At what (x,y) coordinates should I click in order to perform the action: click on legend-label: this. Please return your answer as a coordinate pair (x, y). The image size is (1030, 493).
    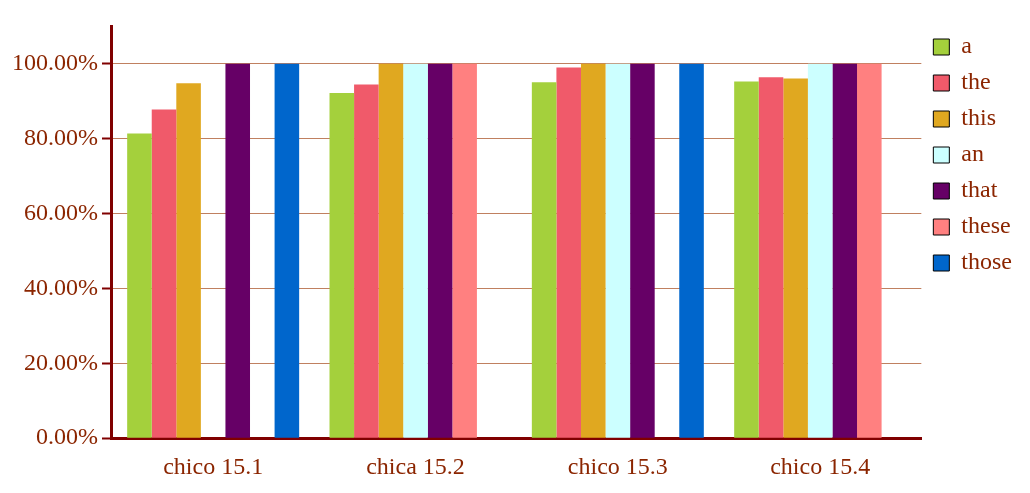
    Looking at the image, I should click on (979, 117).